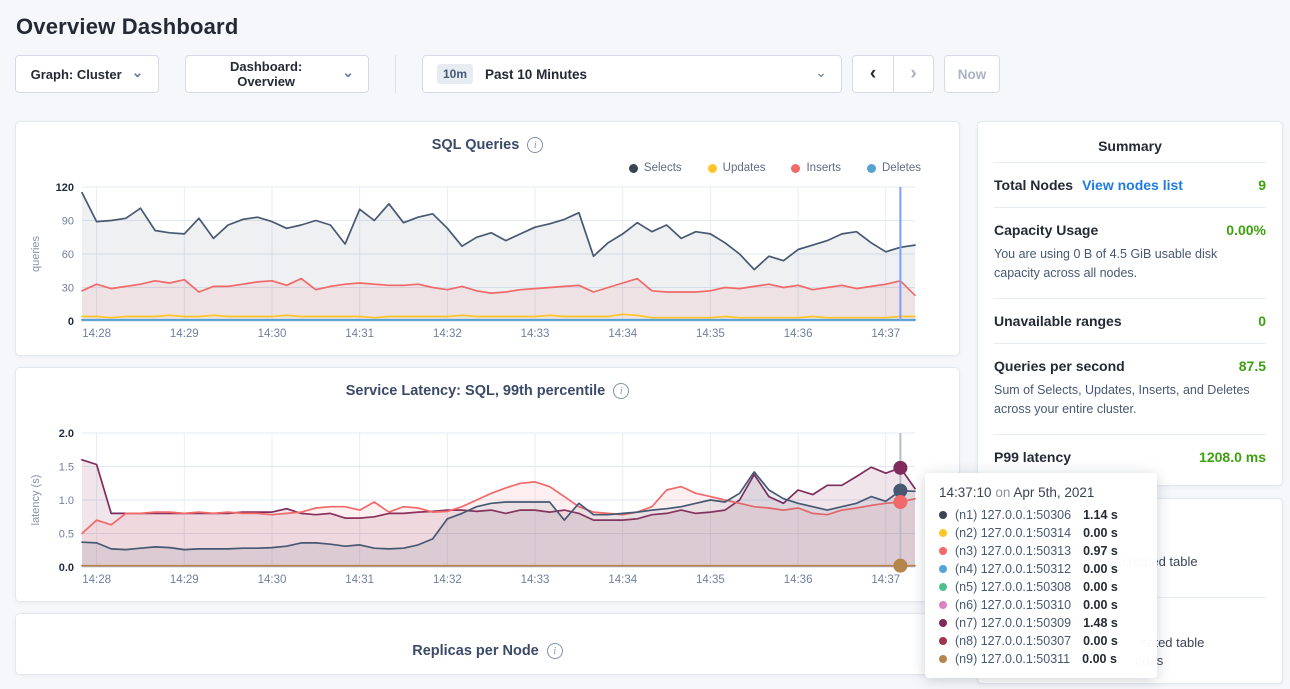 The image size is (1290, 689). I want to click on legend-label: Inserts, so click(823, 168).